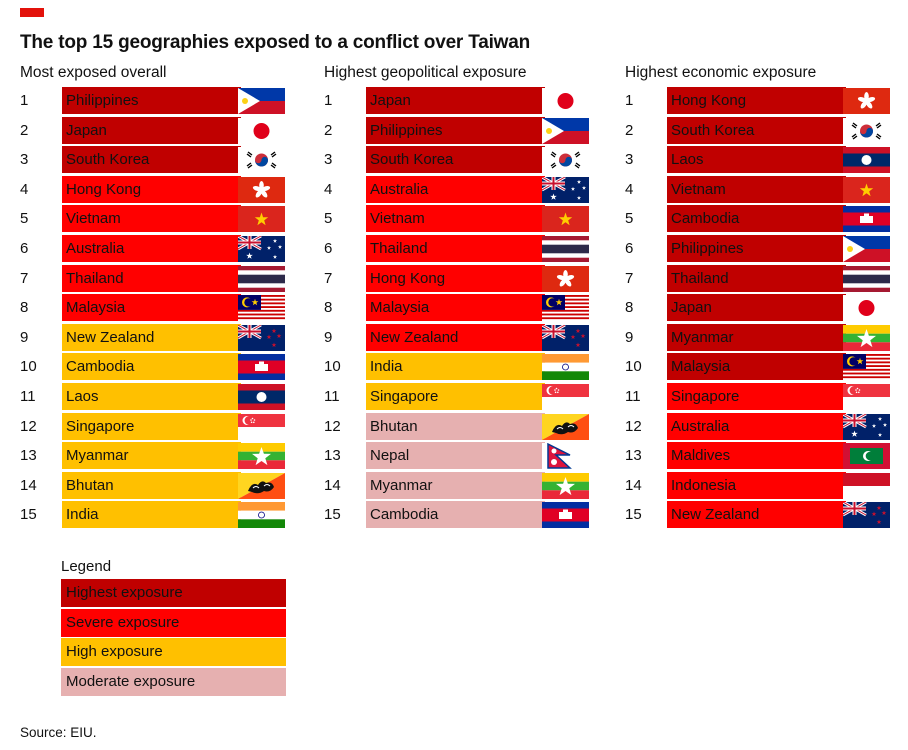  What do you see at coordinates (629, 308) in the screenshot?
I see `rank-label: 8` at bounding box center [629, 308].